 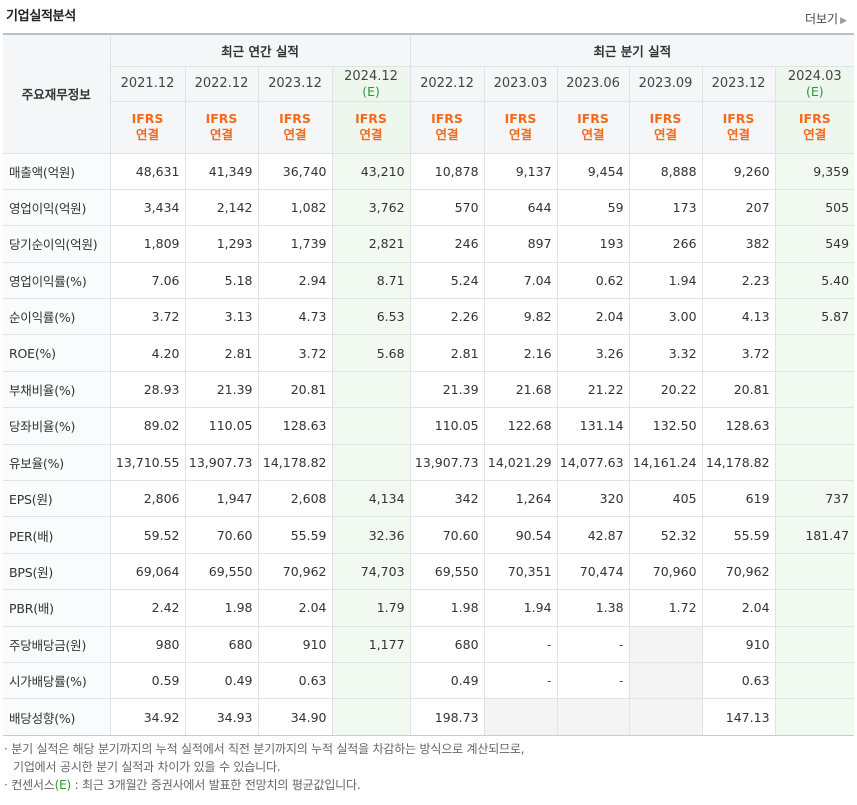 What do you see at coordinates (593, 426) in the screenshot?
I see `table-cell: 131.14` at bounding box center [593, 426].